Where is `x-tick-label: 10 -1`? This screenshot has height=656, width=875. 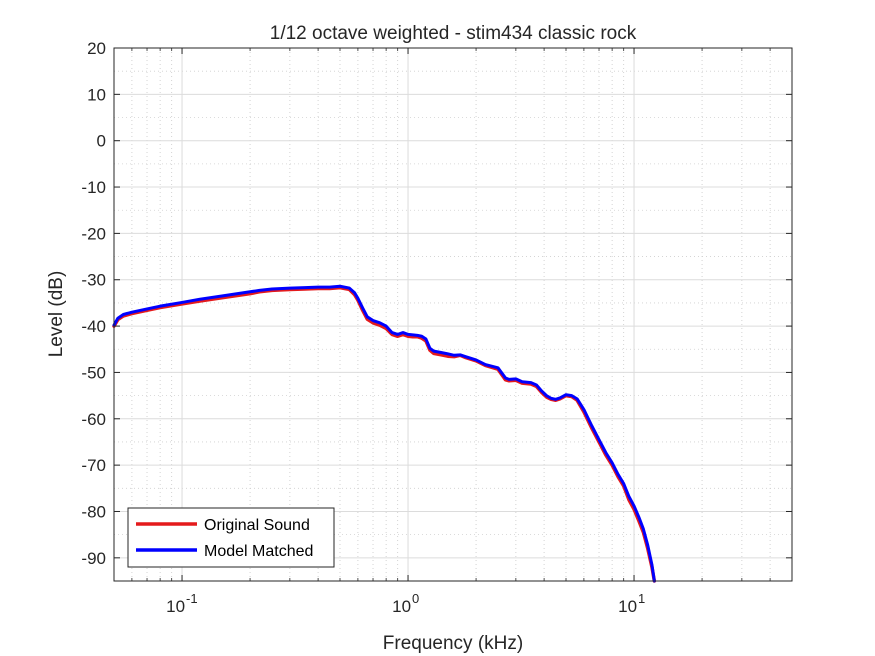
x-tick-label: 10 -1 is located at coordinates (181, 603).